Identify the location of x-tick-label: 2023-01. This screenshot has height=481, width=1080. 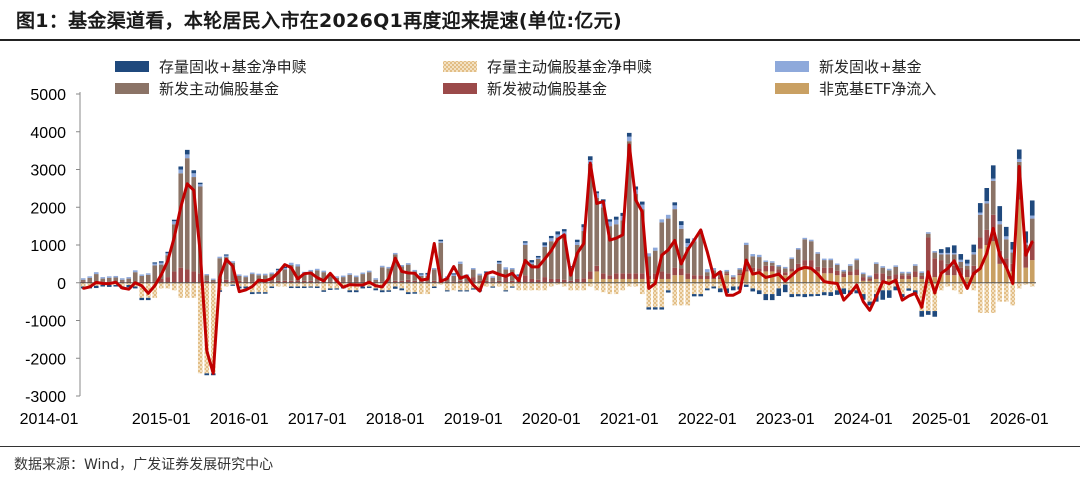
(785, 419).